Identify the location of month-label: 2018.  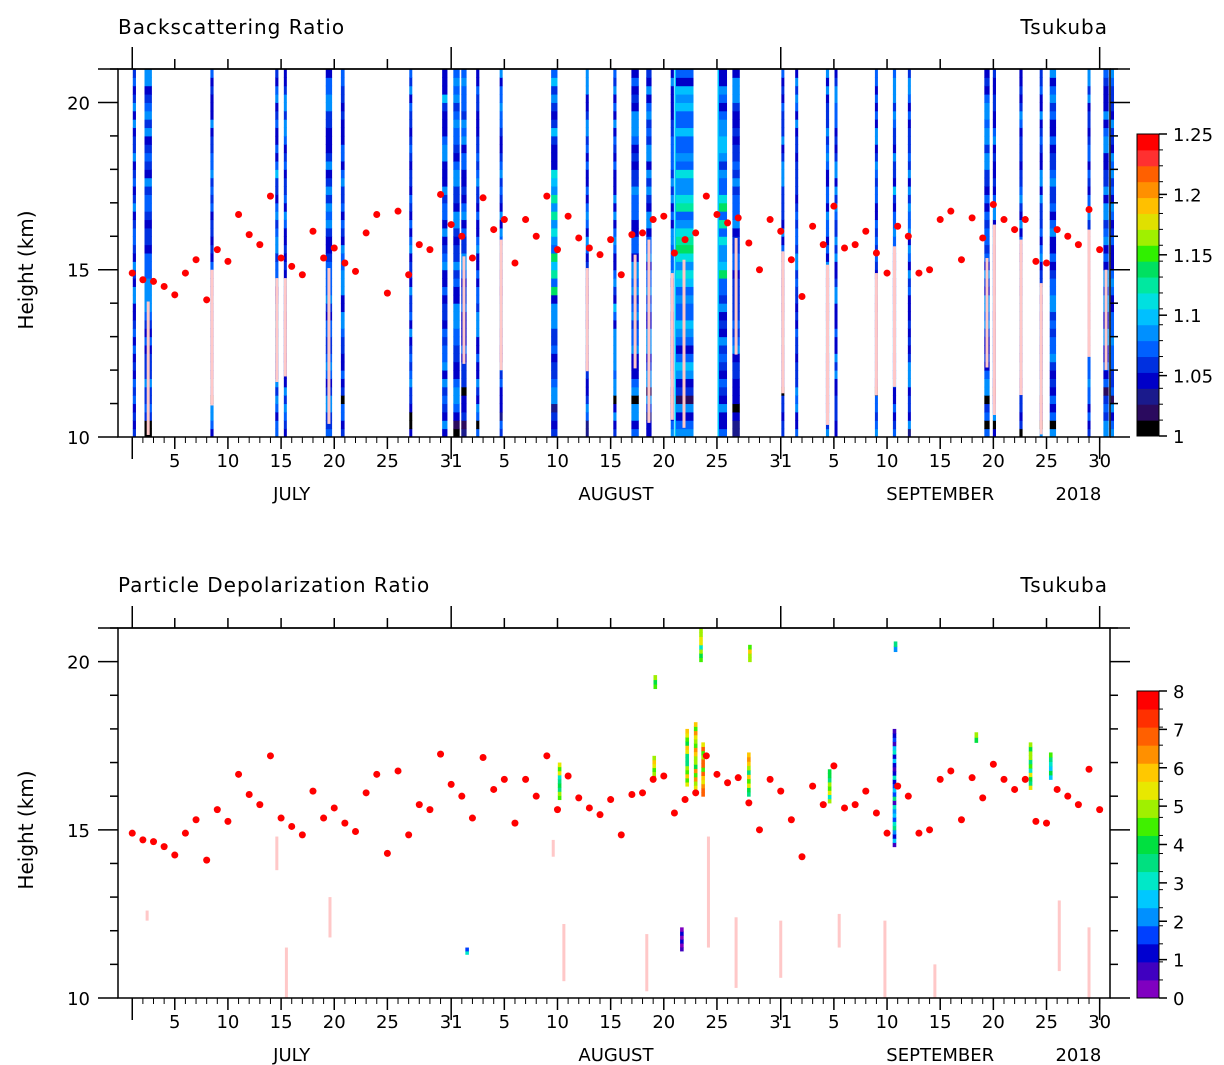
(1078, 1055).